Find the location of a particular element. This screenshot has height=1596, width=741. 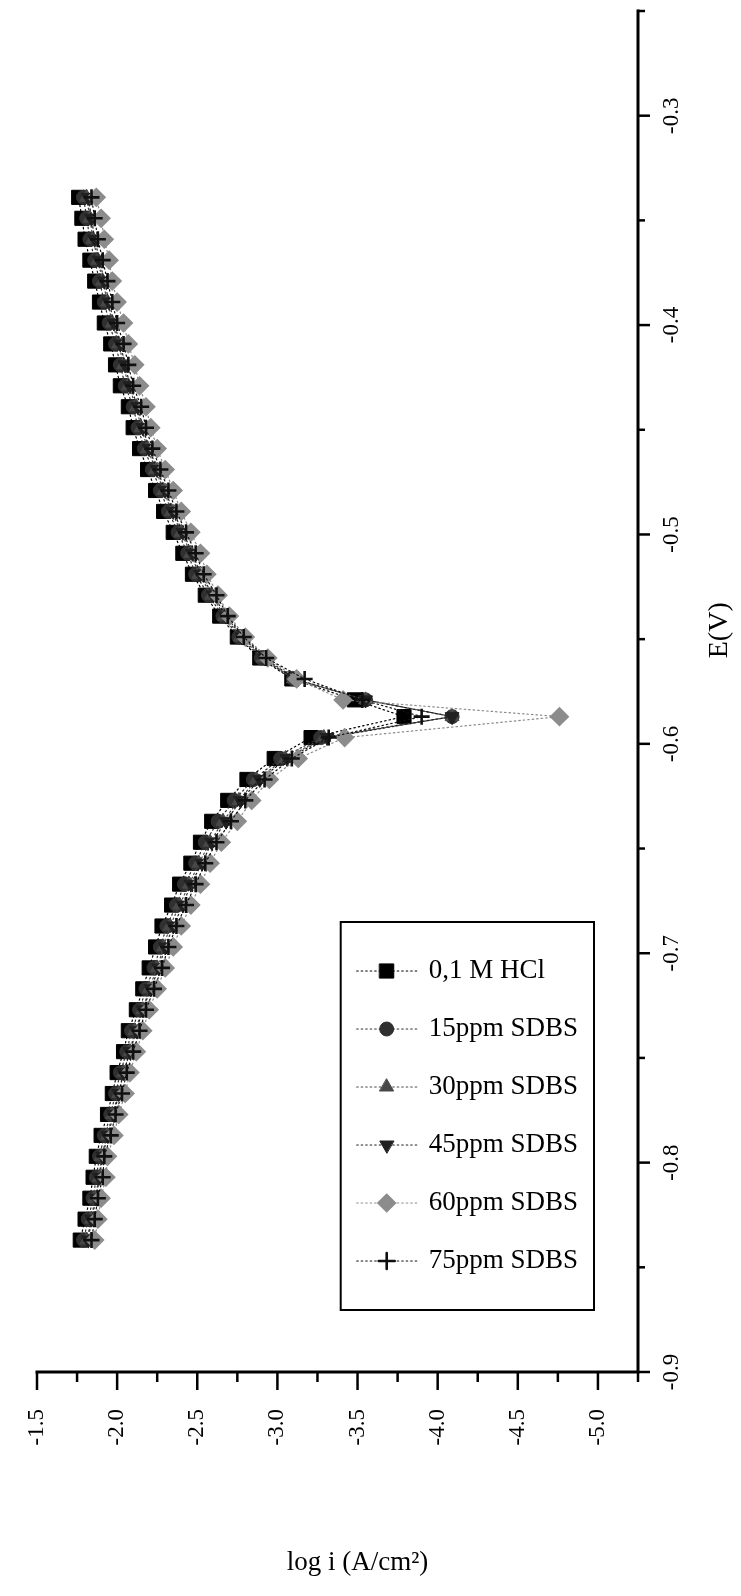

y-tick-label: -0.7 is located at coordinates (671, 953).